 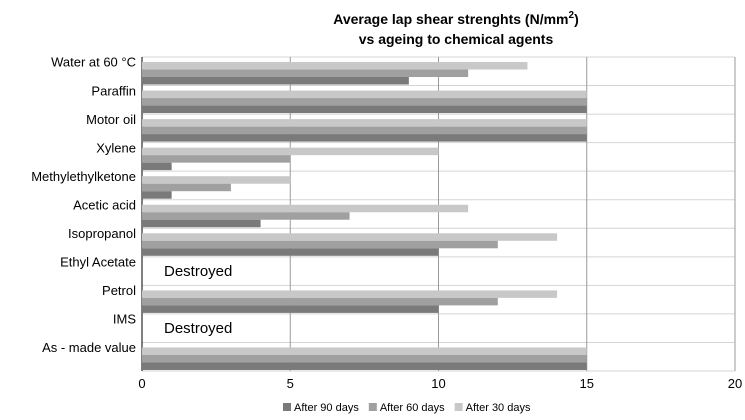 What do you see at coordinates (113, 90) in the screenshot?
I see `category-label: Paraffin` at bounding box center [113, 90].